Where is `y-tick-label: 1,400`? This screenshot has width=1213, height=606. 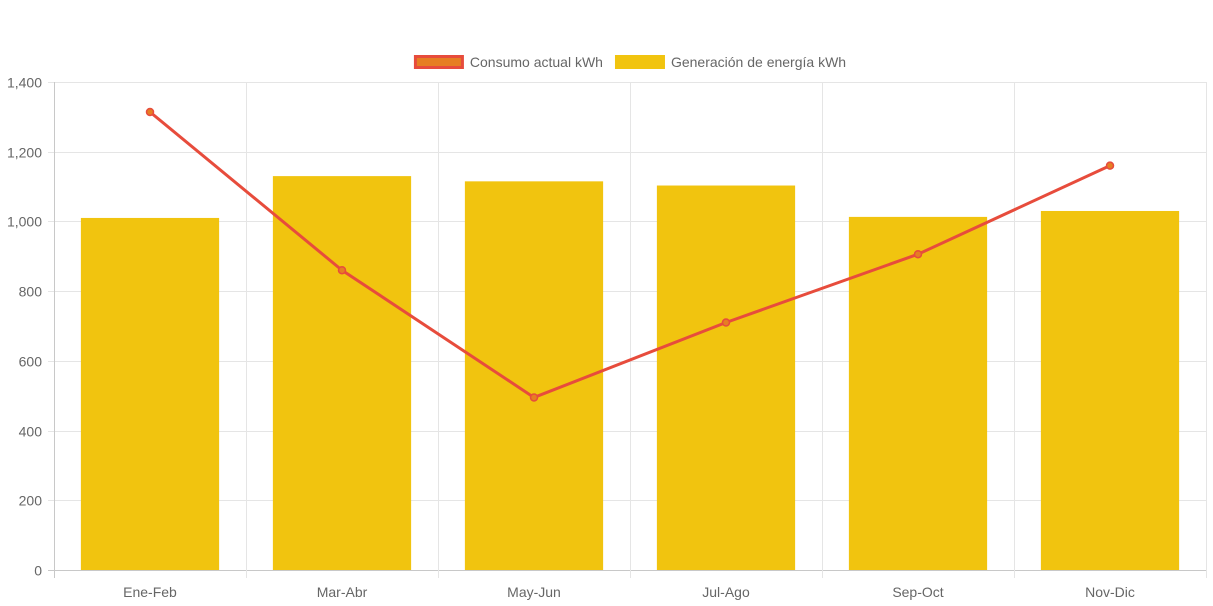
y-tick-label: 1,400 is located at coordinates (24, 83).